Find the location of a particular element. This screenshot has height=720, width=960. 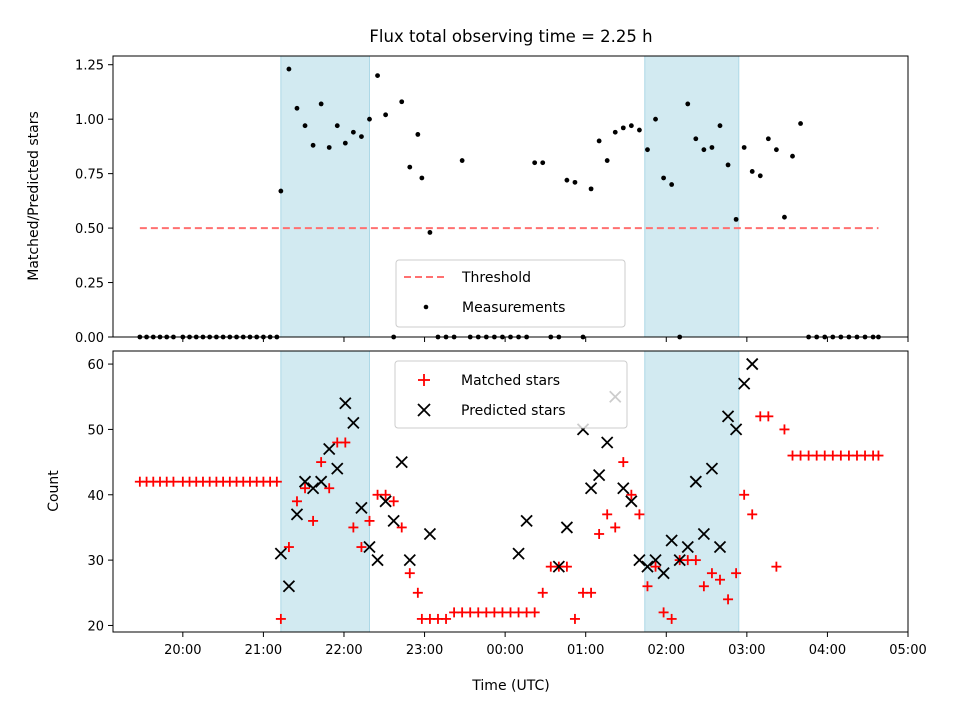

x-tick-label: 20:00 is located at coordinates (182, 650).